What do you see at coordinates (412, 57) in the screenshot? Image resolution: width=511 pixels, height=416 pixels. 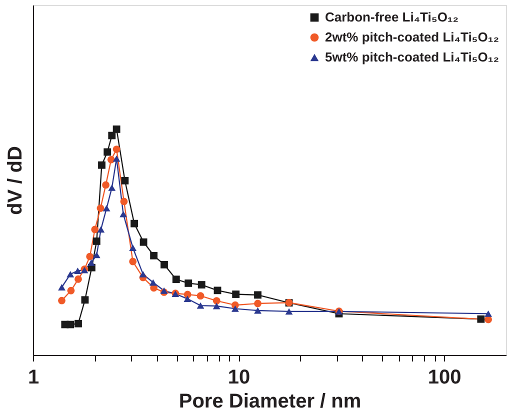 I see `legend-label: 5wt% pitch-coated Li₄Ti₅O₁₂` at bounding box center [412, 57].